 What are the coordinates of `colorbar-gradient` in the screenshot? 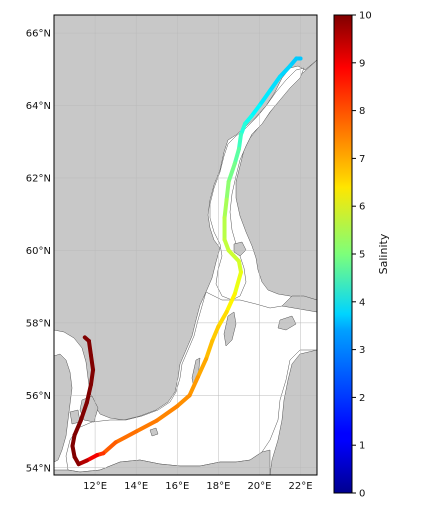 It's located at (343, 254).